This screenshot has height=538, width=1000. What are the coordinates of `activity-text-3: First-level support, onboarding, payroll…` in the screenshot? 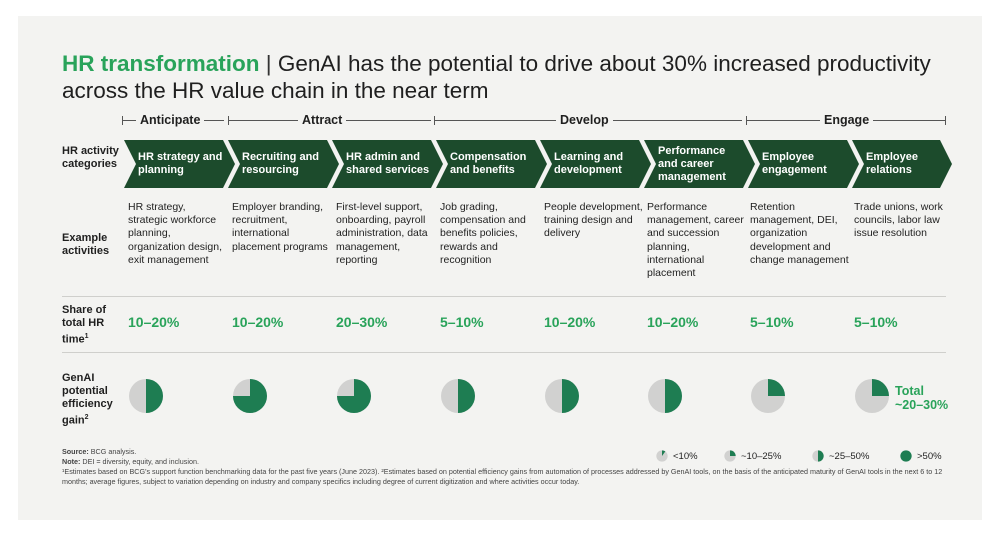 It's located at (382, 233).